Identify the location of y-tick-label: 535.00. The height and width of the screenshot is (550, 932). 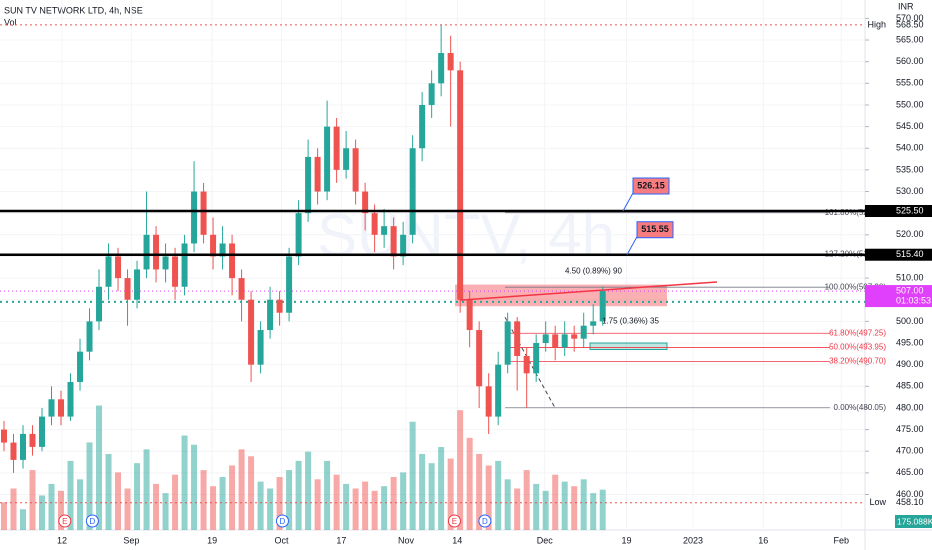
(910, 169).